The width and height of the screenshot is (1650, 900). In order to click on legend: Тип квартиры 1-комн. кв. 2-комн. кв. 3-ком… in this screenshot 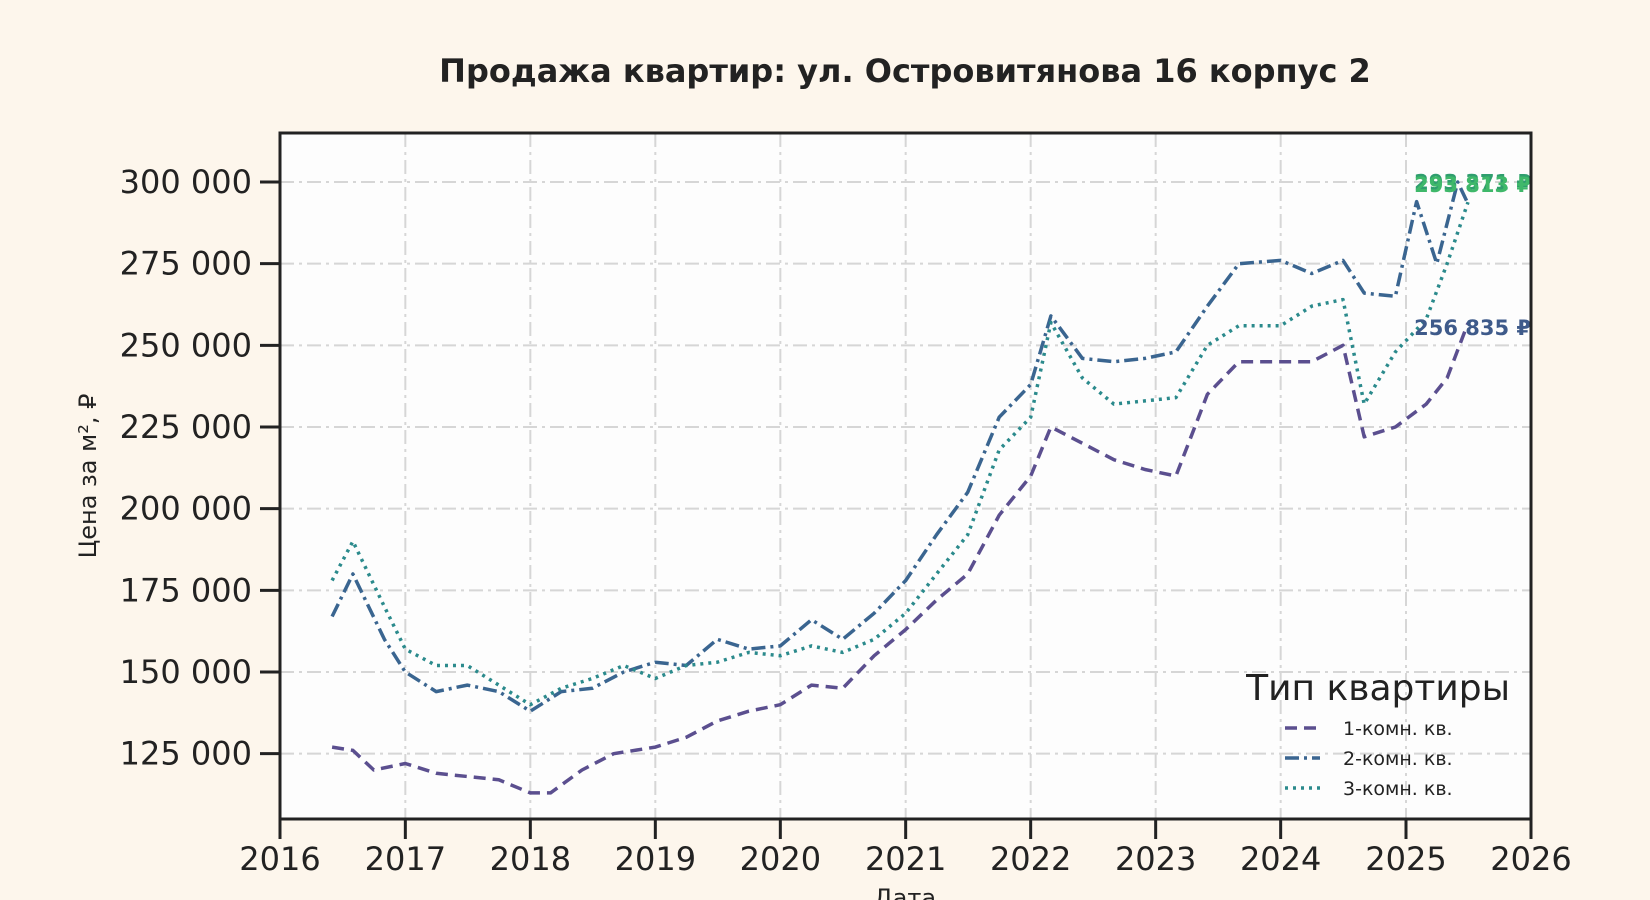, I will do `click(1377, 734)`.